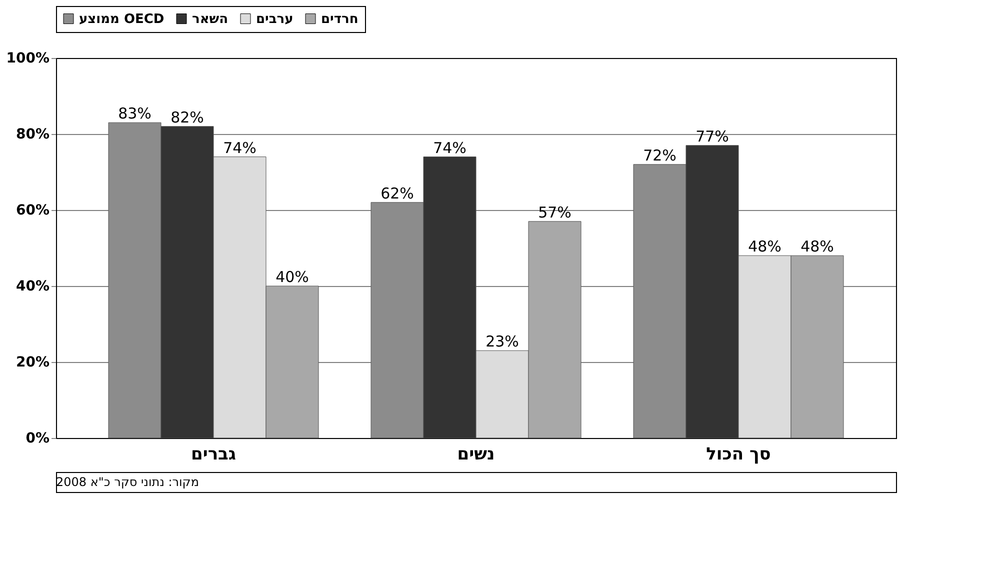 The image size is (984, 571). I want to click on text: מקור: נתוני סקר כ"א 2008, so click(127, 482).